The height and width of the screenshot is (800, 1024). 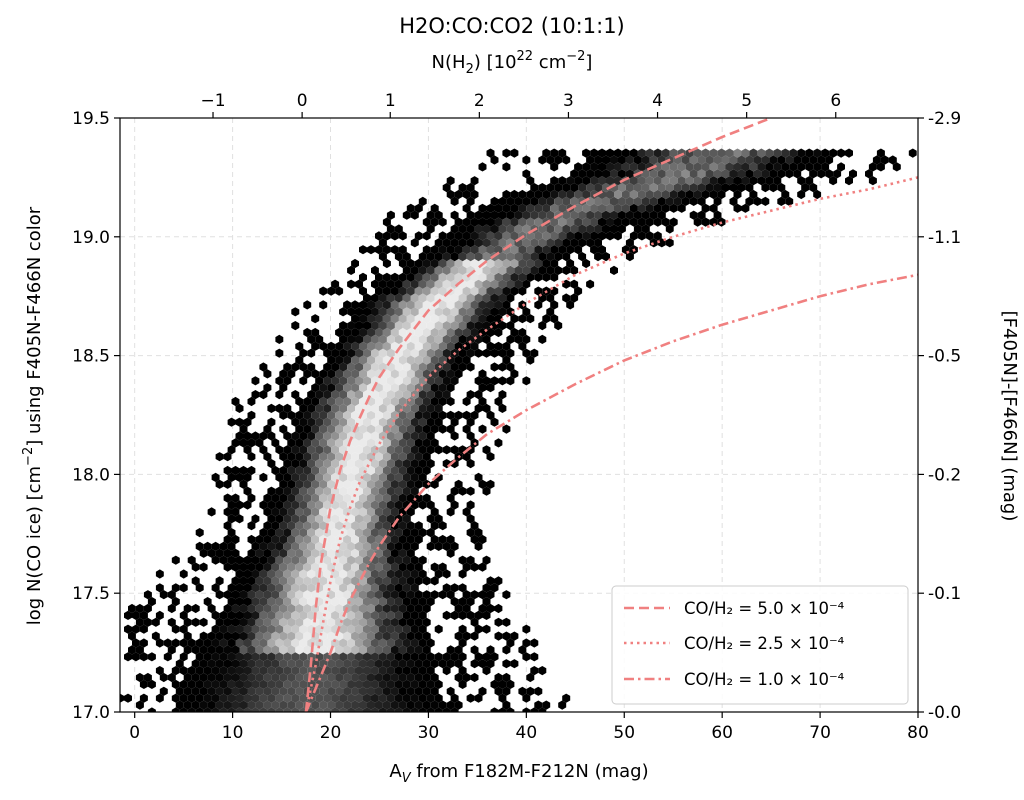 I want to click on top-tick-label-6: 5, so click(x=746, y=101).